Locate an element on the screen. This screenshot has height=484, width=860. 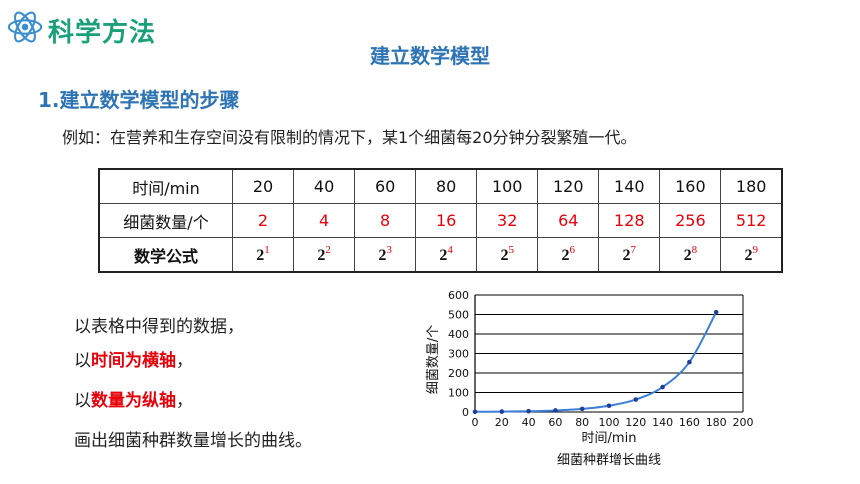
x-tick-label: 20 is located at coordinates (502, 422).